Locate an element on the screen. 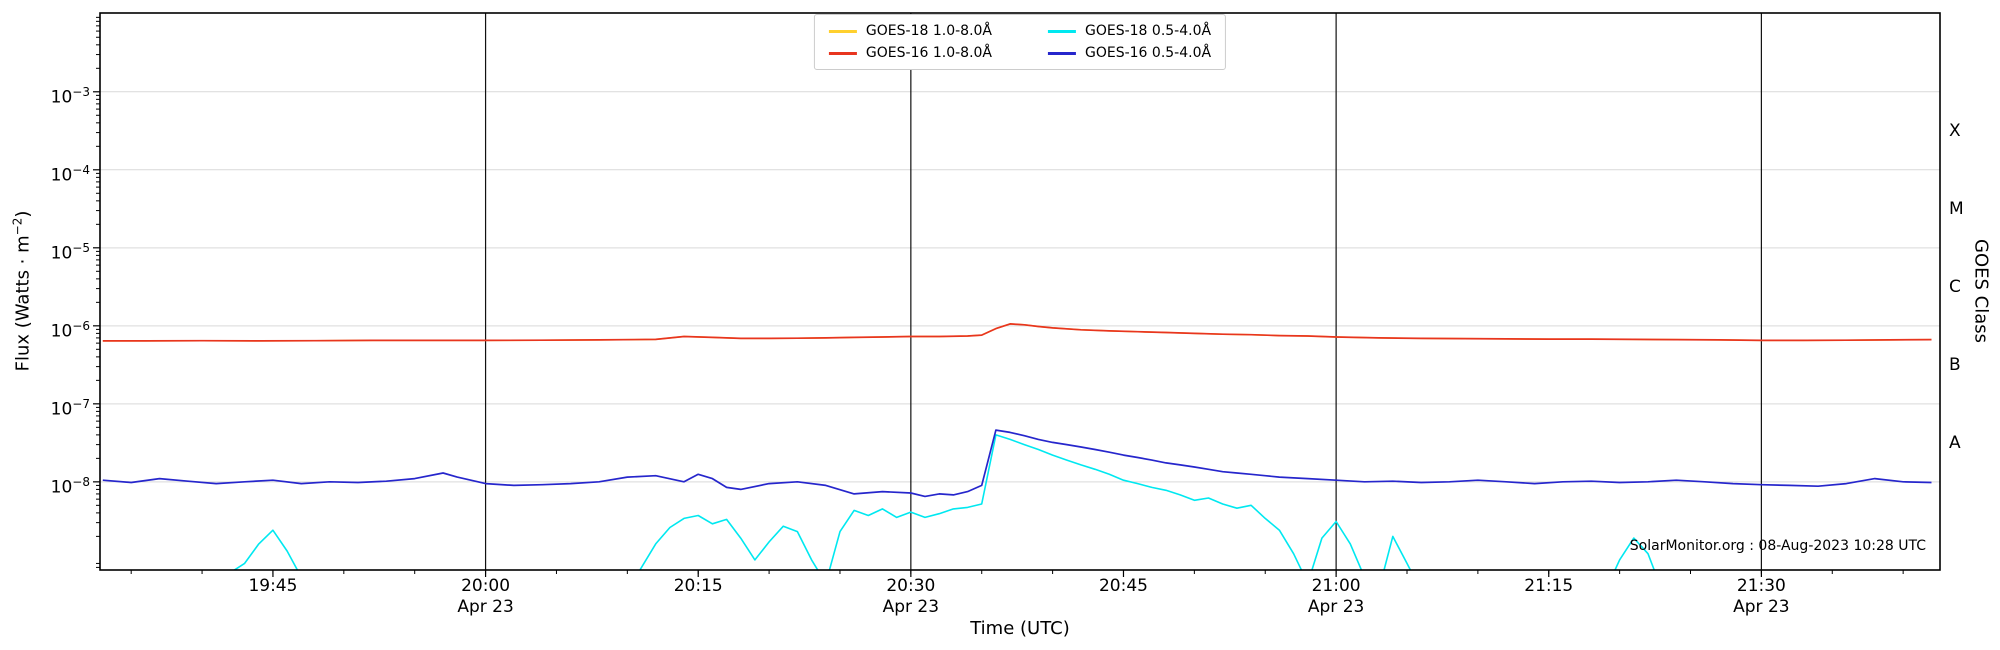 The height and width of the screenshot is (650, 2000). legend-item: GOES-16 1.0-8.0Å is located at coordinates (910, 53).